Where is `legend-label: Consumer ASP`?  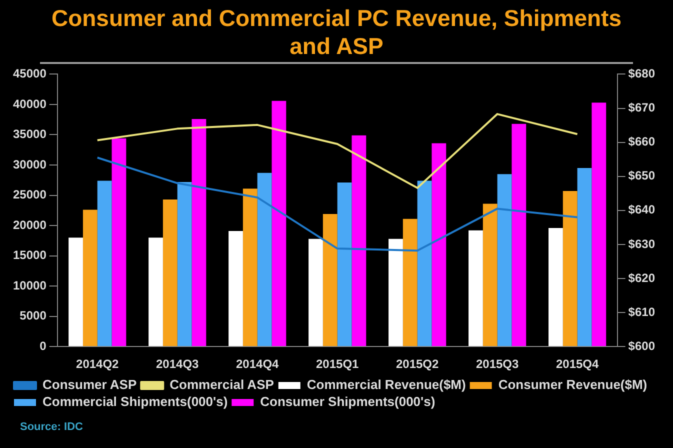 legend-label: Consumer ASP is located at coordinates (89, 384).